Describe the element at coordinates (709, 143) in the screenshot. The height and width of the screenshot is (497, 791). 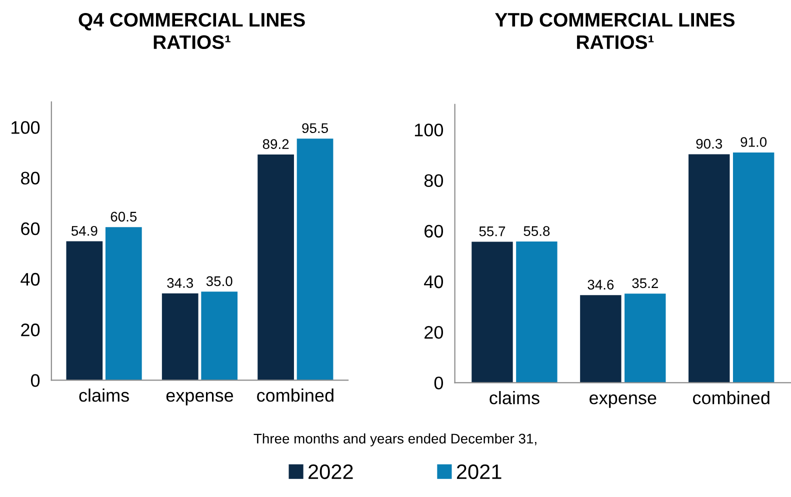
I see `data-label: 90.3` at that location.